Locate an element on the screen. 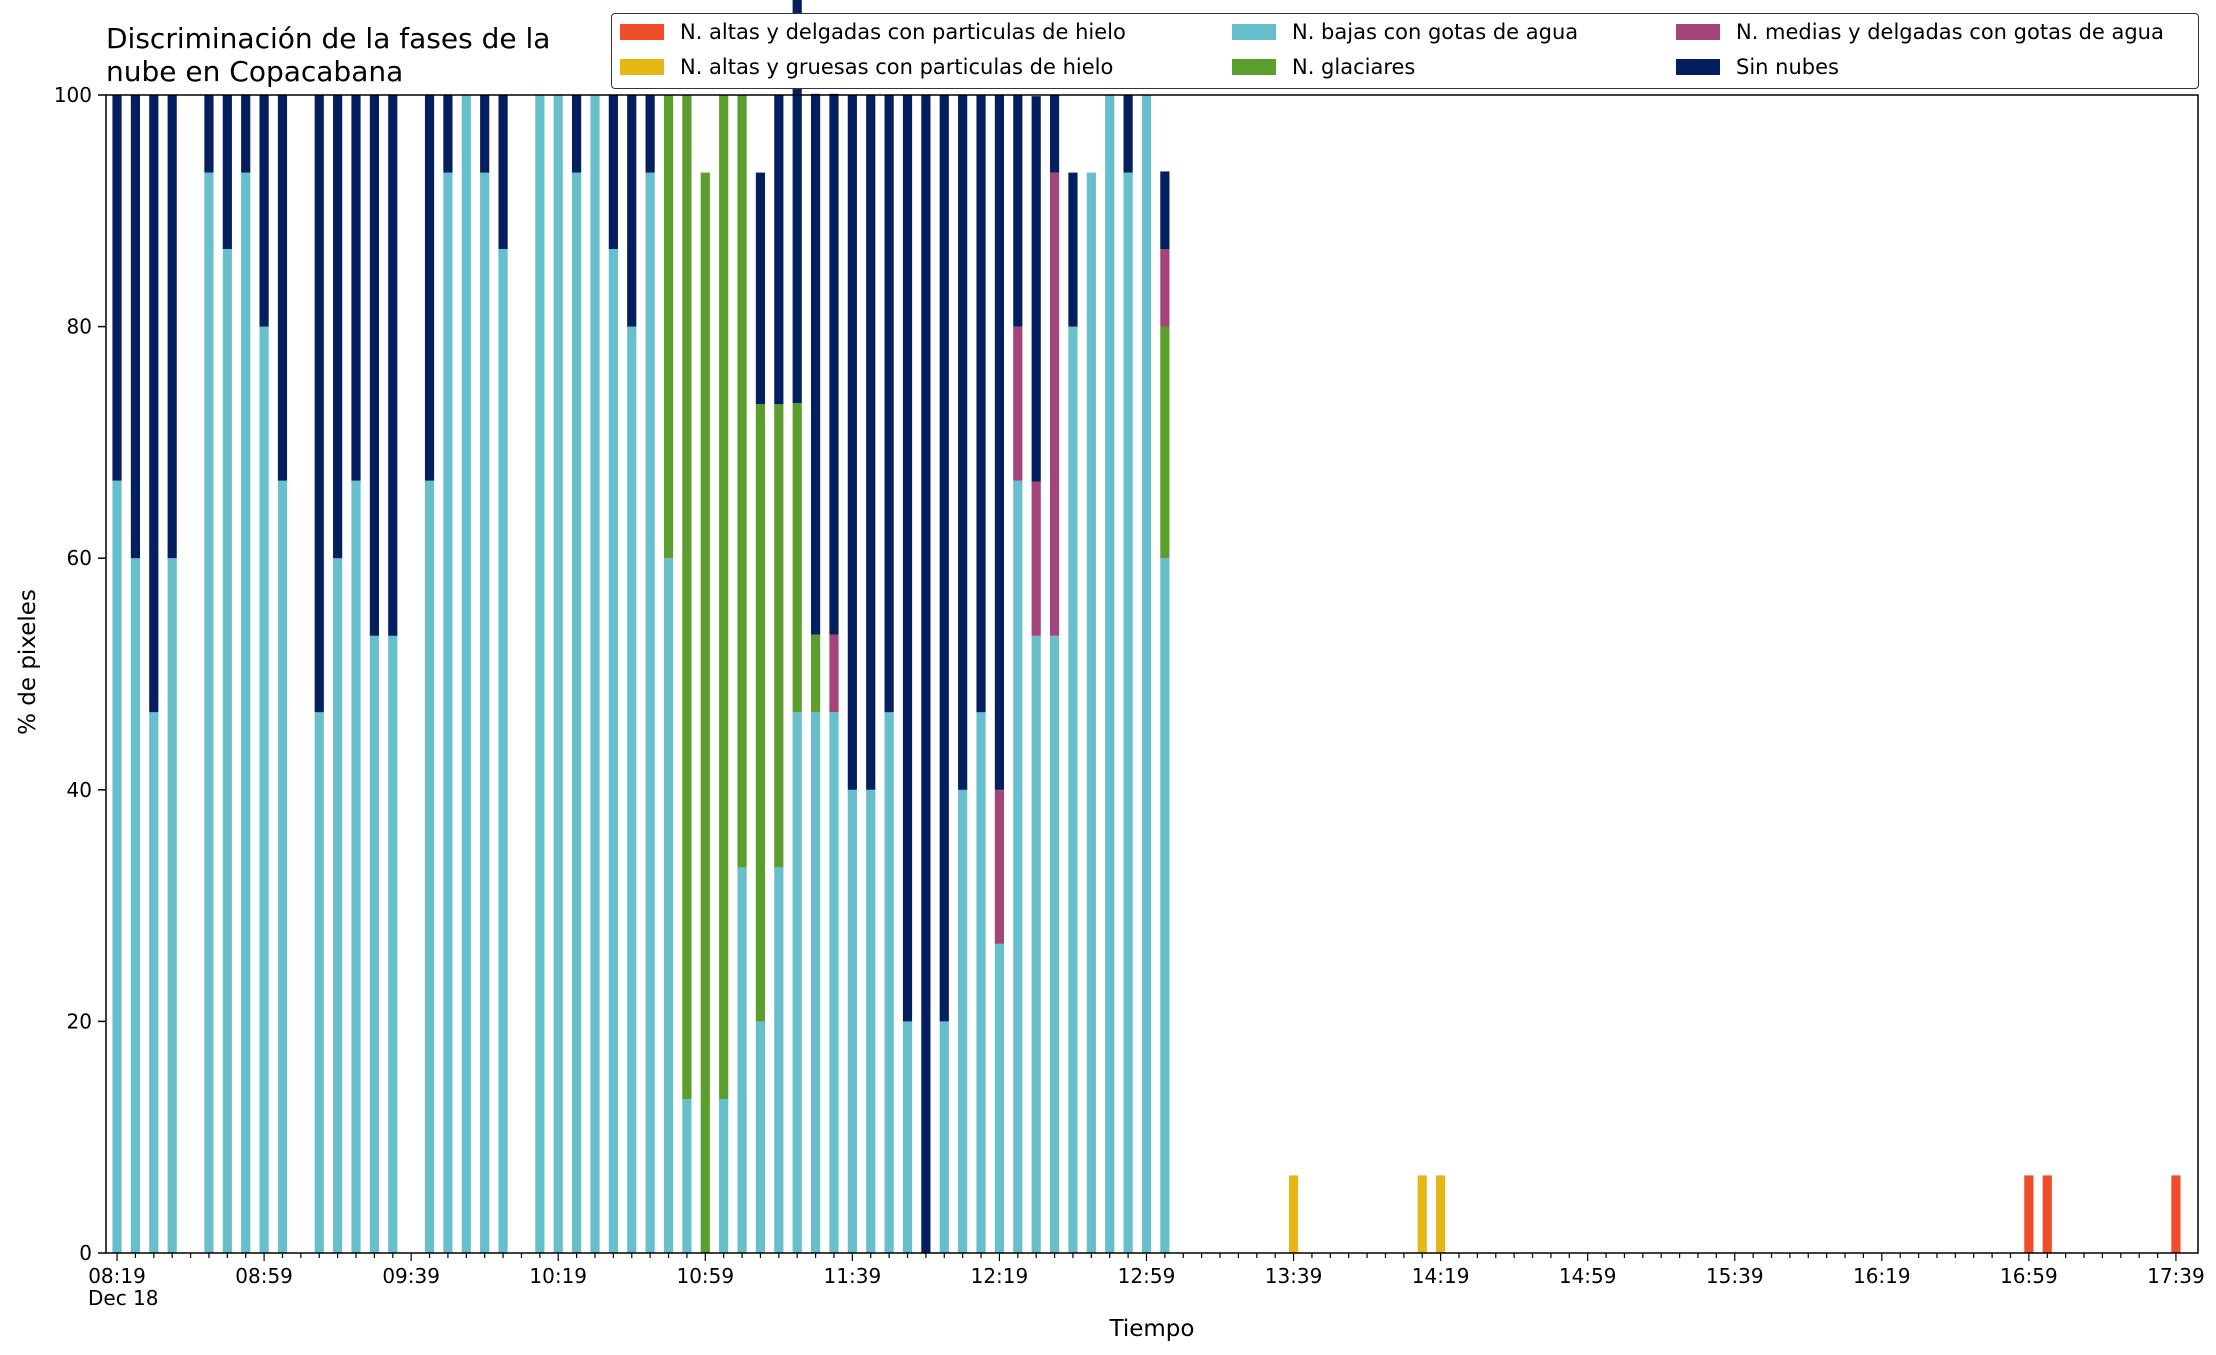 This screenshot has width=2216, height=1355. x-tick-label: 14:19 is located at coordinates (1441, 1276).